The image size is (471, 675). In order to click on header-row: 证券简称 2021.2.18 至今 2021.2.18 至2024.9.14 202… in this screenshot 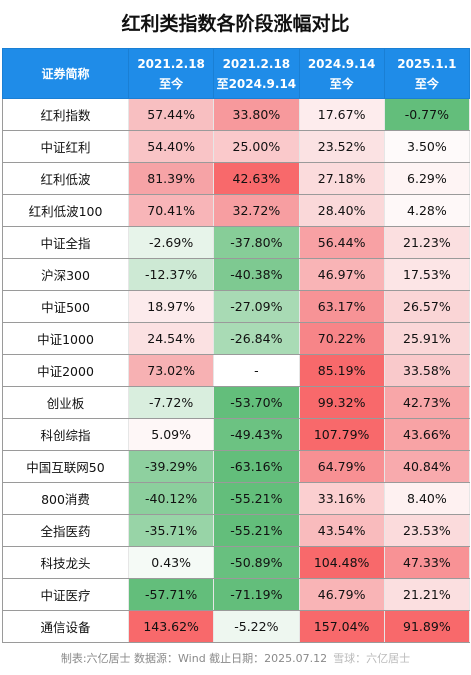, I will do `click(236, 73)`.